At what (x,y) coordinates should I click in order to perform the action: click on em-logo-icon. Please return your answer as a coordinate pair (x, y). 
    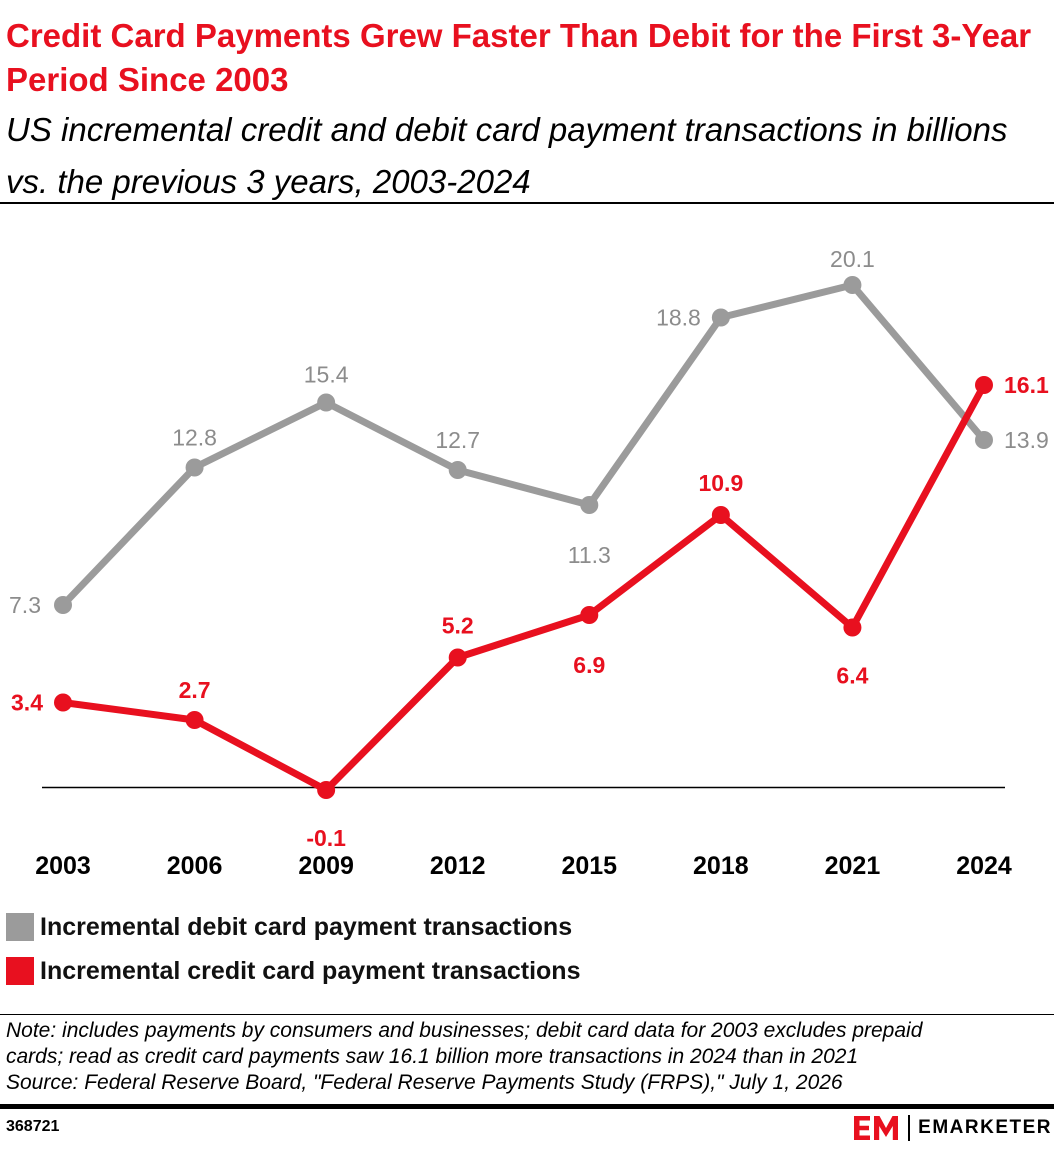
    Looking at the image, I should click on (877, 1128).